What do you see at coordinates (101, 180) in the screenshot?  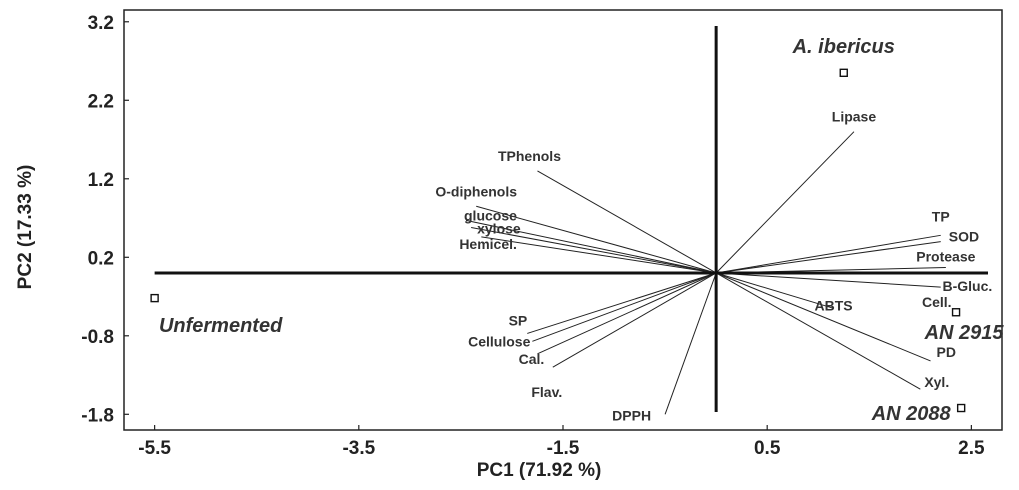 I see `y-tick-label: 1.2` at bounding box center [101, 180].